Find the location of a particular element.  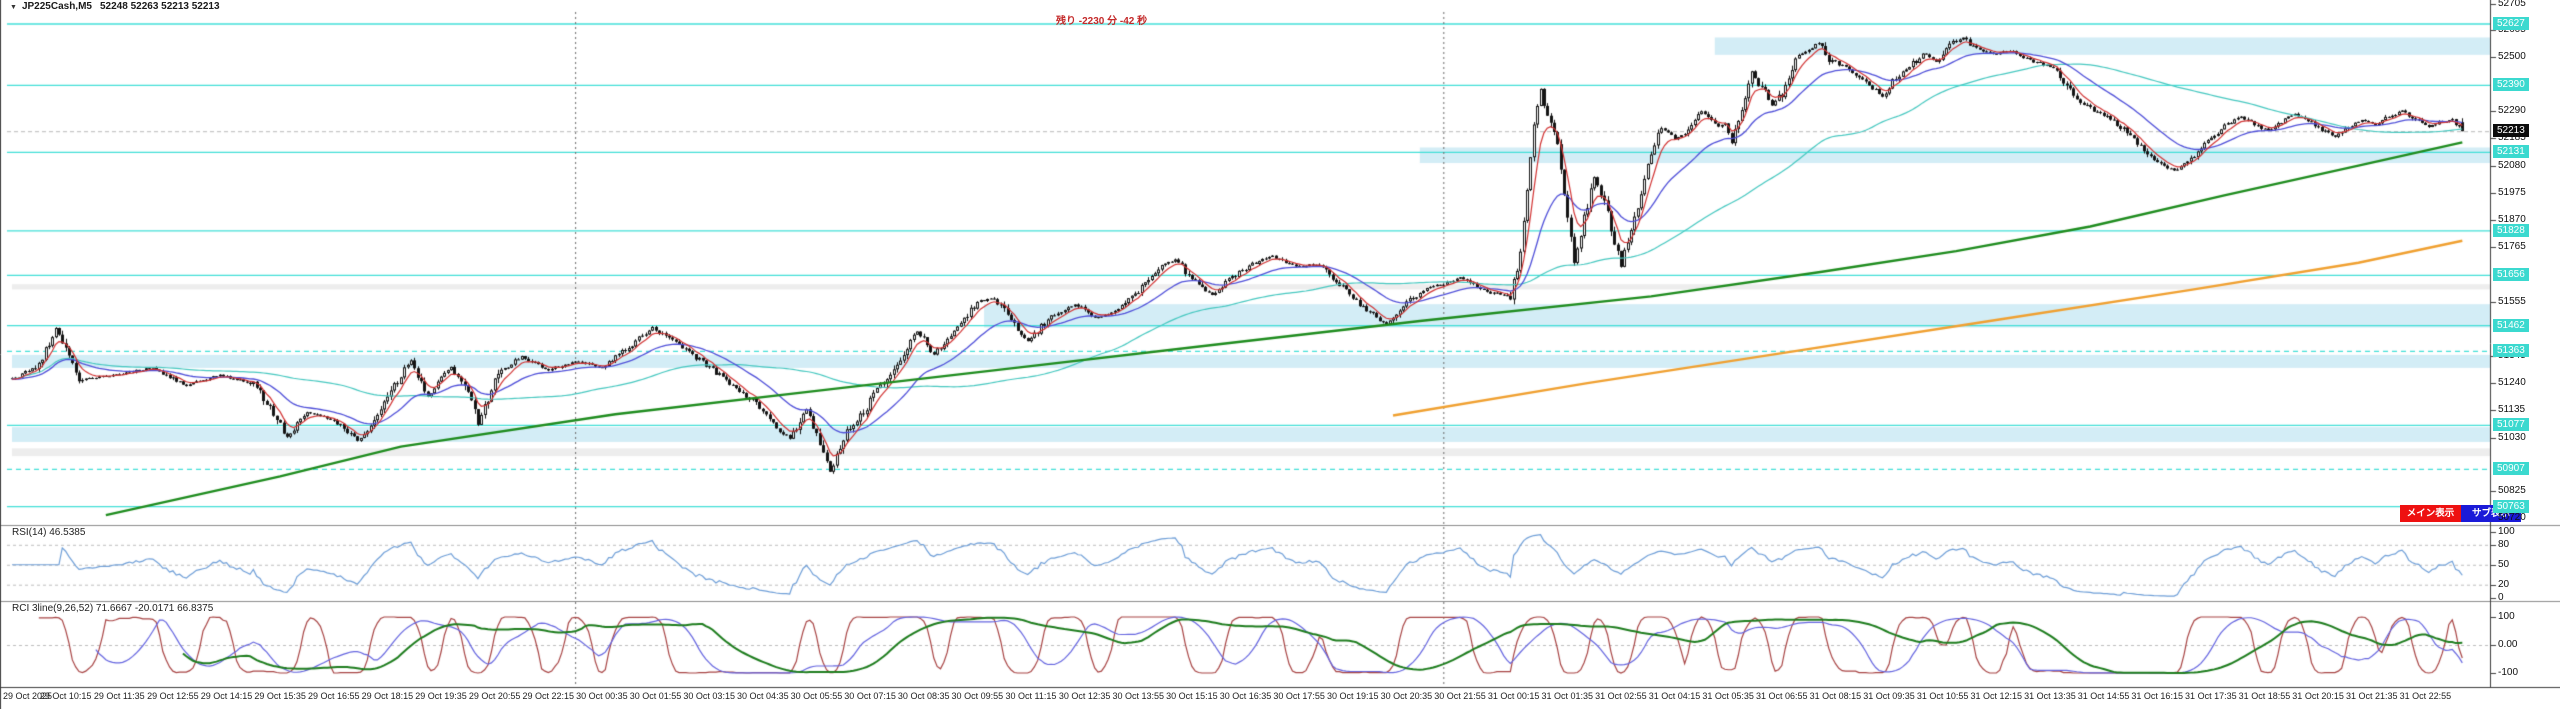

collapse-chart-icon: ▼ is located at coordinates (13, 7).